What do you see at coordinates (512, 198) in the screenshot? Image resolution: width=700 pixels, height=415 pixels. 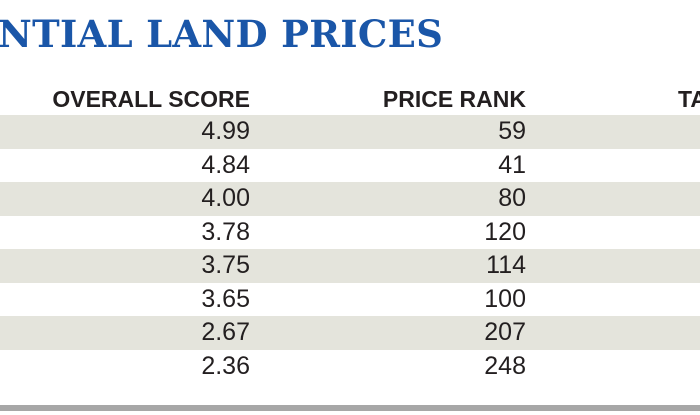 I see `price-rank-cell: 80` at bounding box center [512, 198].